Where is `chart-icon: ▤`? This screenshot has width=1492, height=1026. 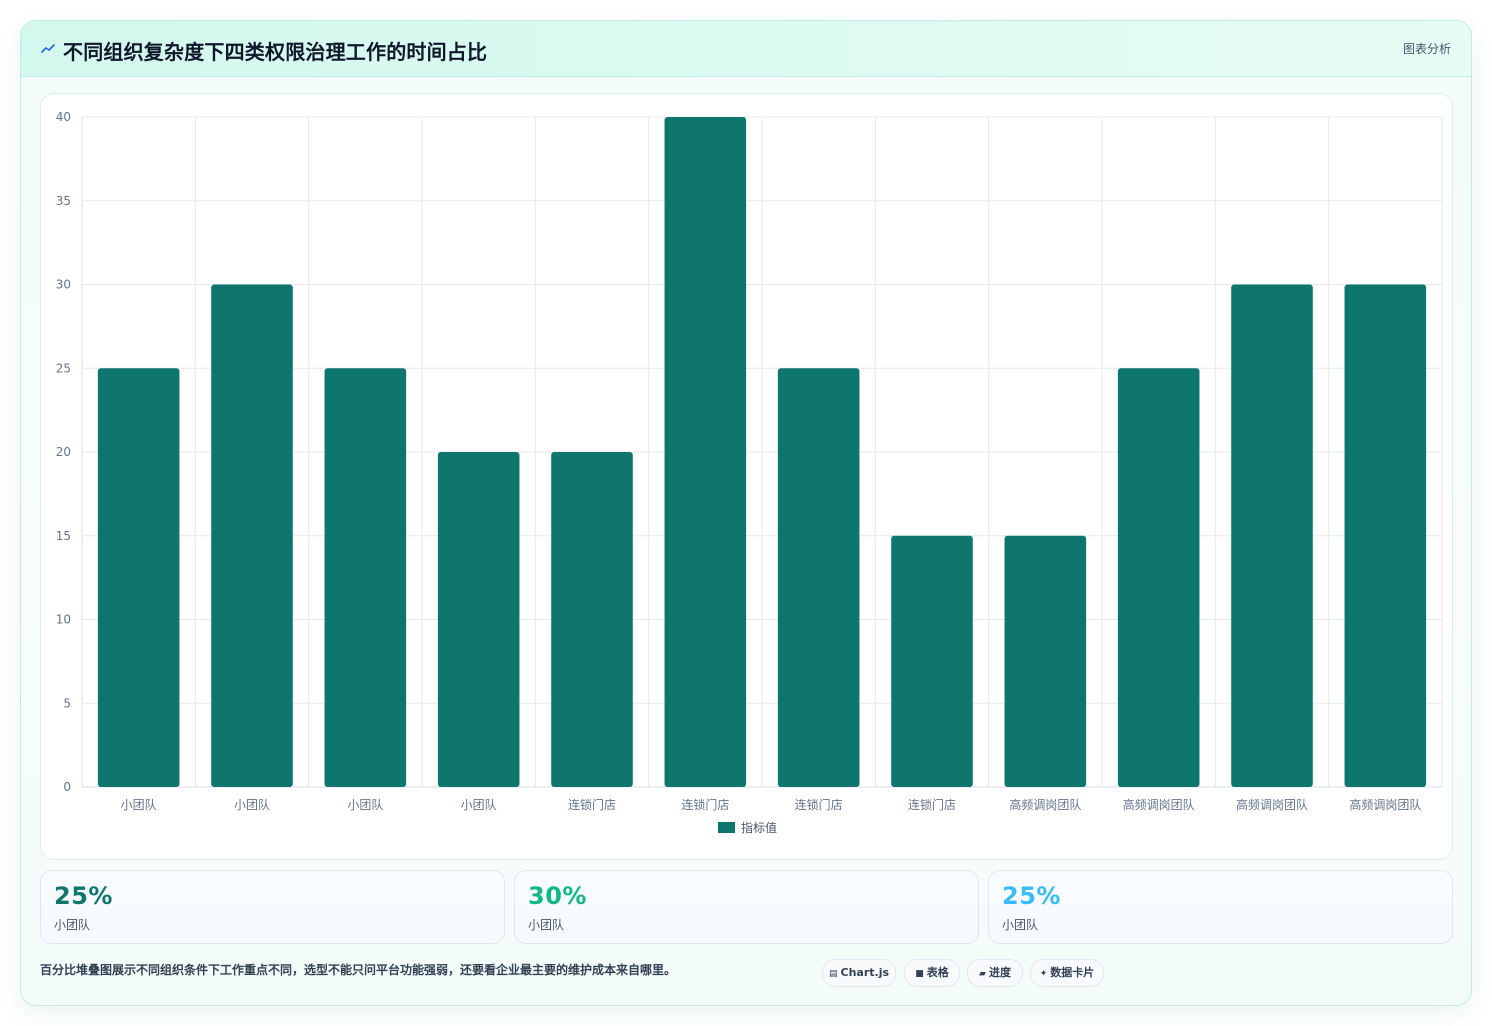
chart-icon: ▤ is located at coordinates (833, 974).